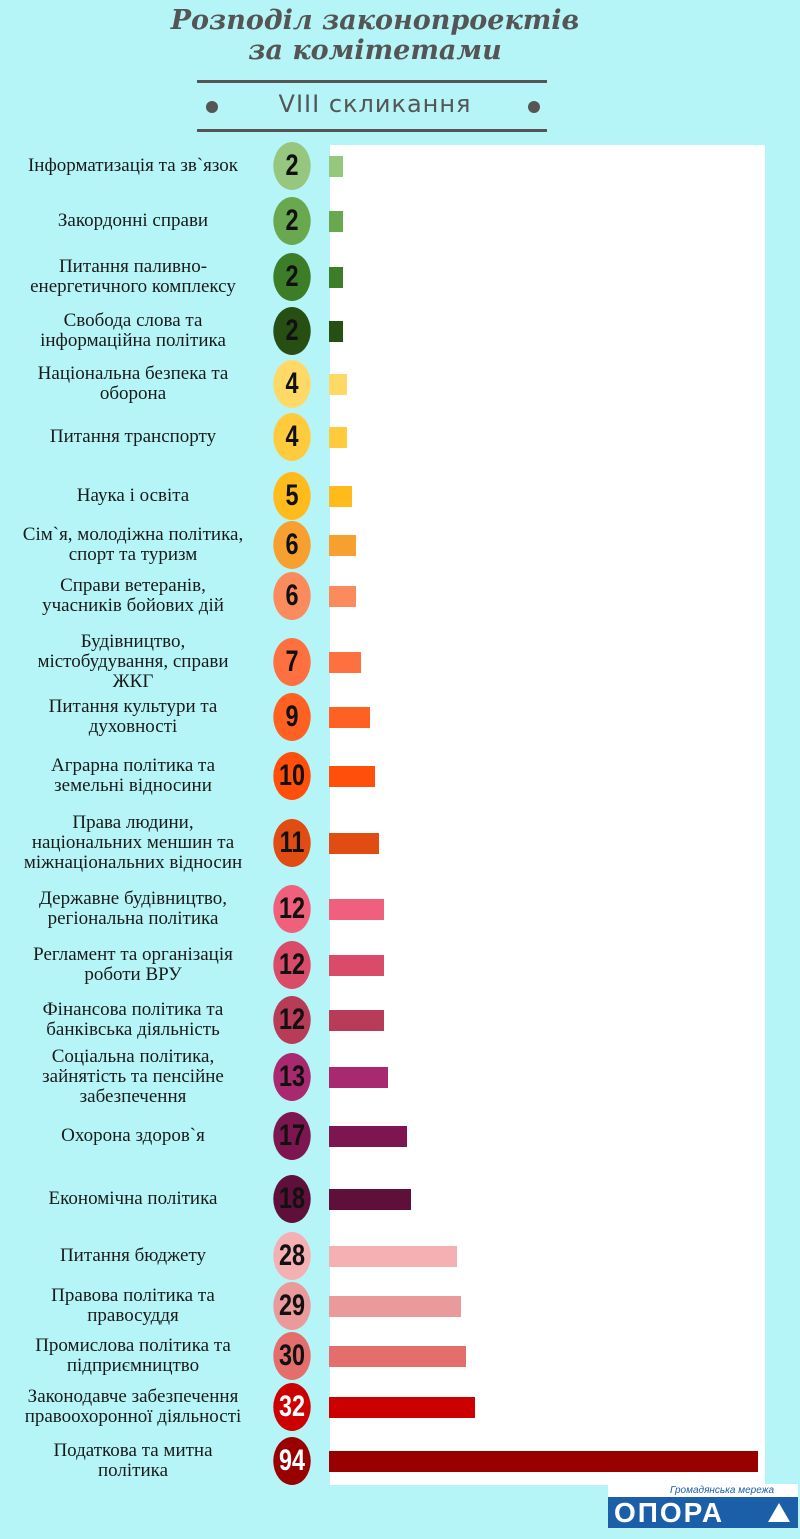 The width and height of the screenshot is (800, 1539). I want to click on category-label: Промислова політика та підприємництво, so click(133, 1355).